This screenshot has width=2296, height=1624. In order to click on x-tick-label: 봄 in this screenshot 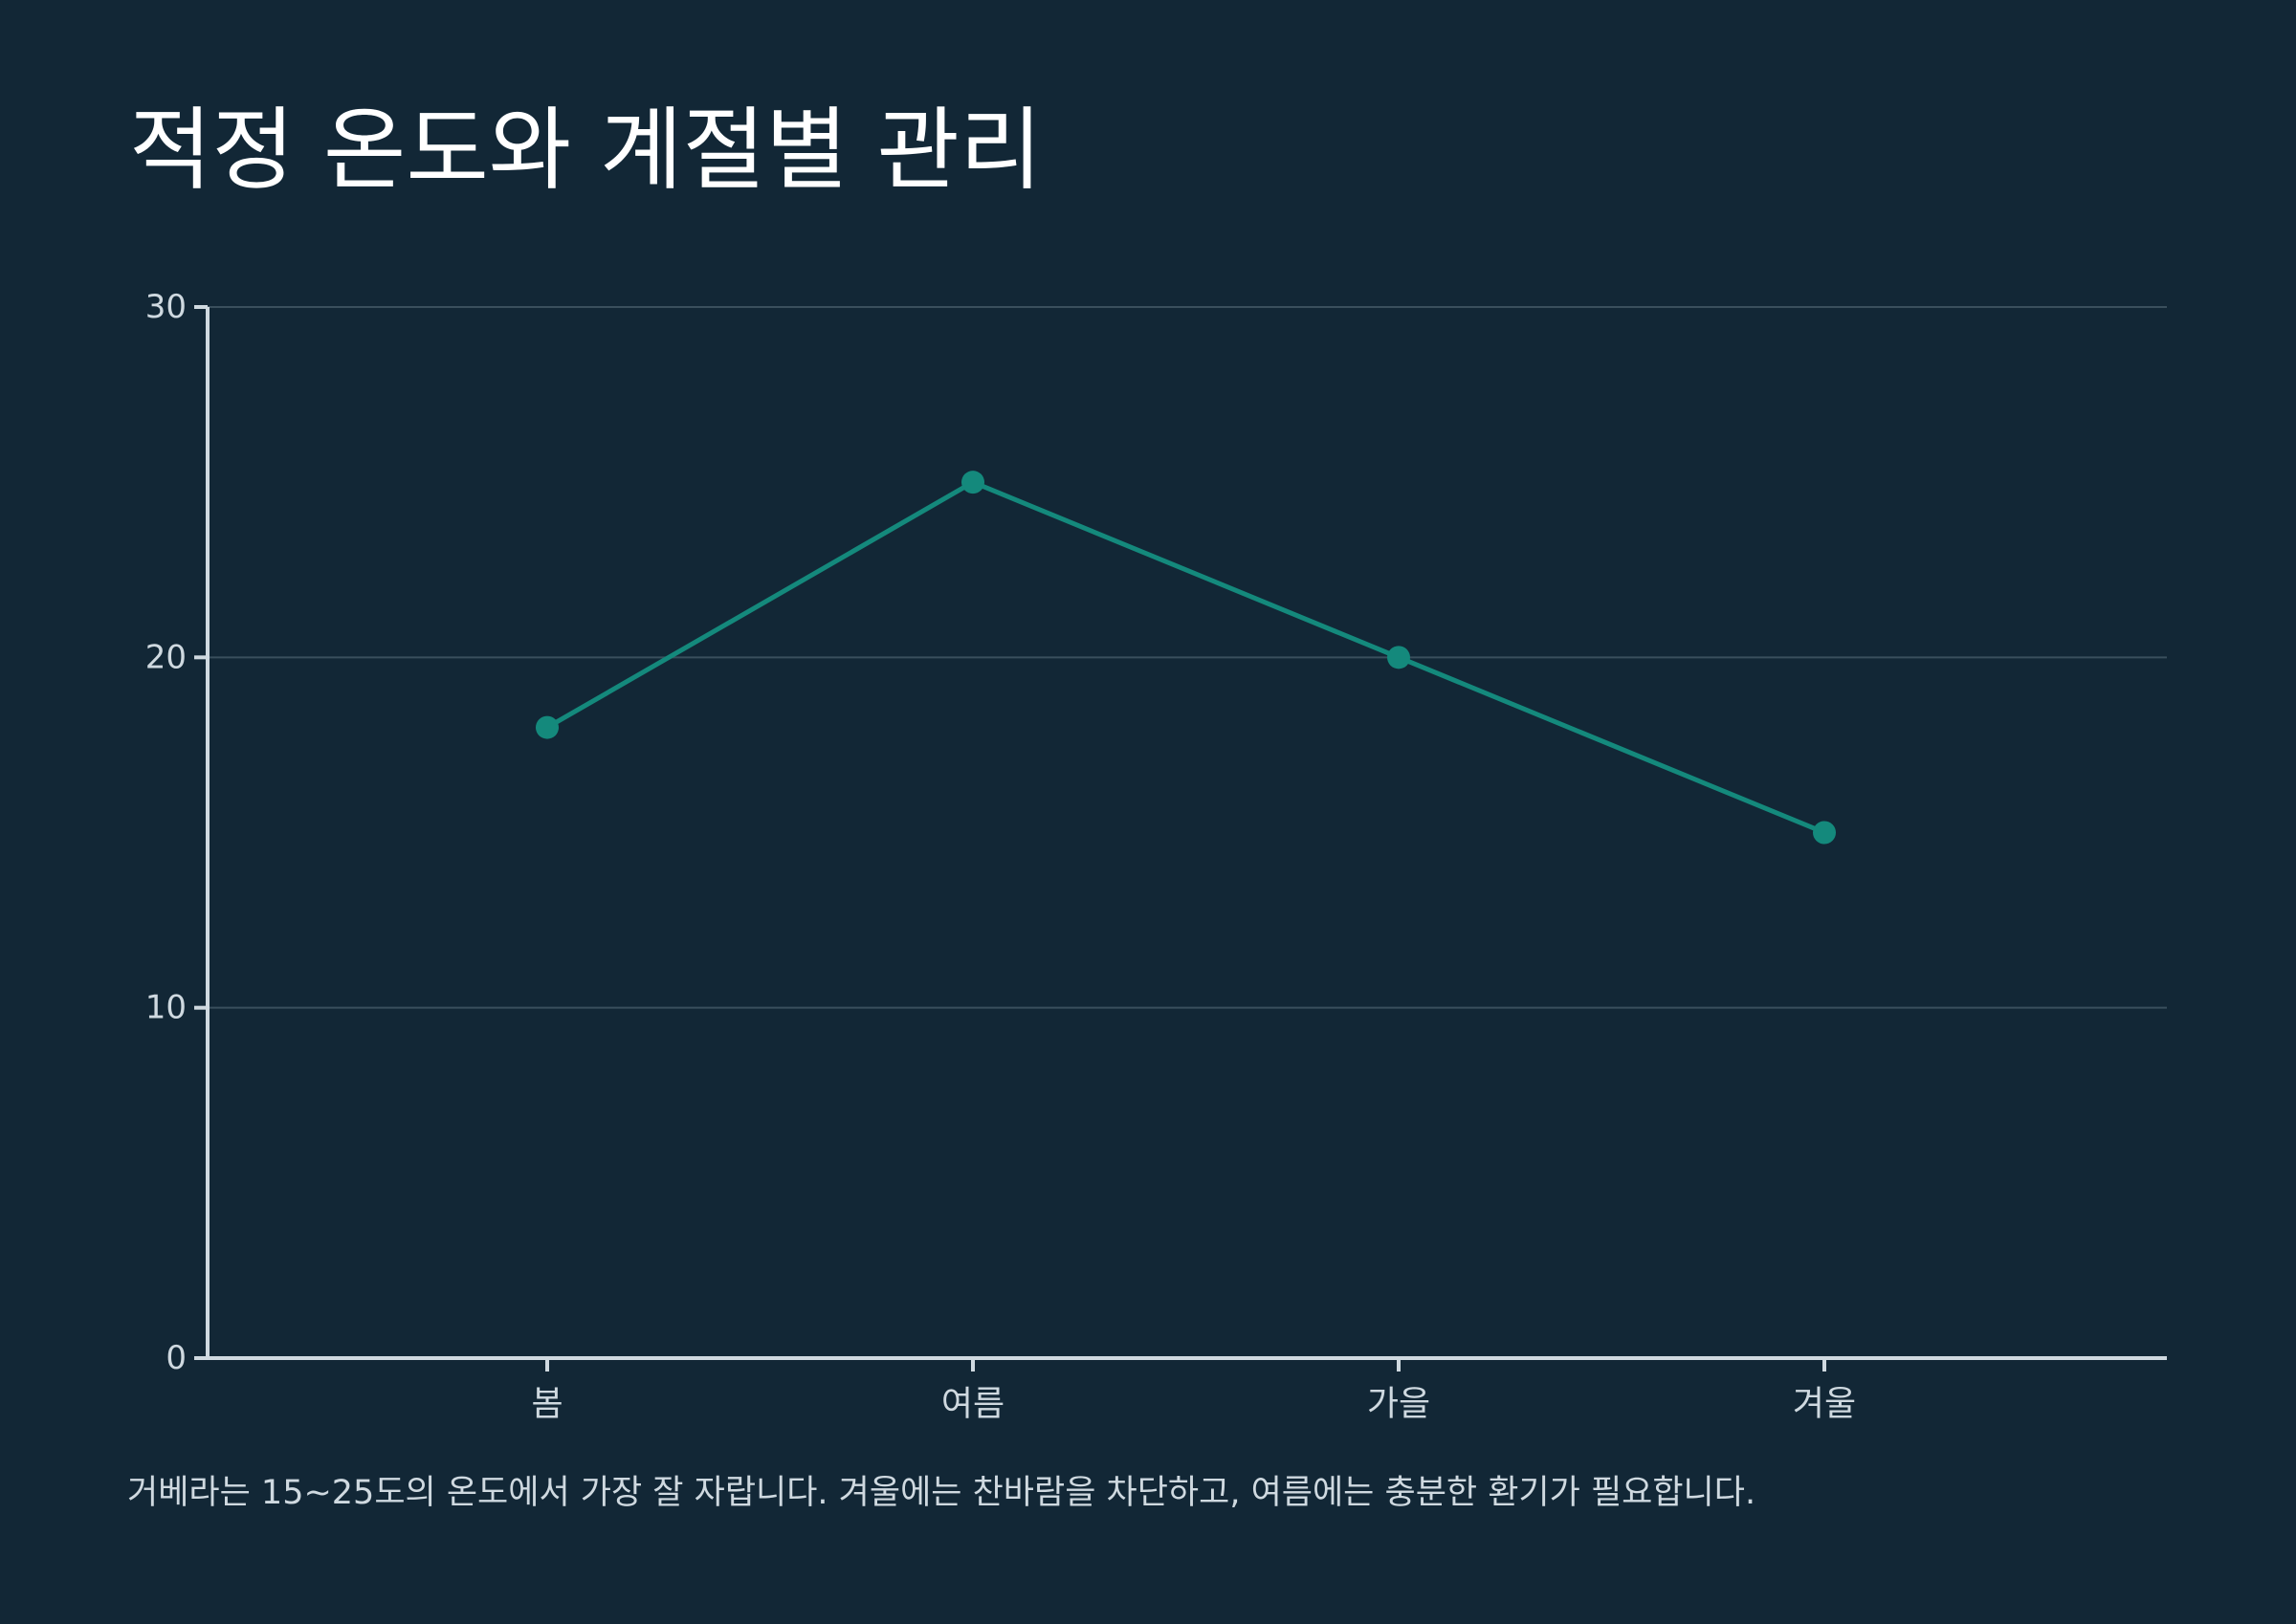, I will do `click(547, 1405)`.